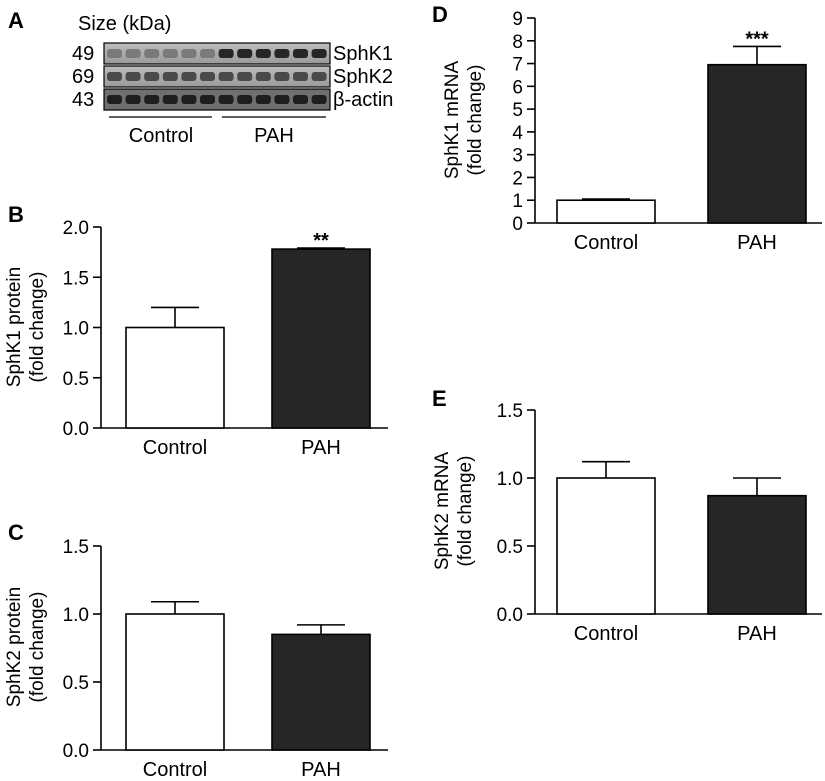 The image size is (825, 781). Describe the element at coordinates (363, 77) in the screenshot. I see `blot-label-sphk2: SphK2` at that location.